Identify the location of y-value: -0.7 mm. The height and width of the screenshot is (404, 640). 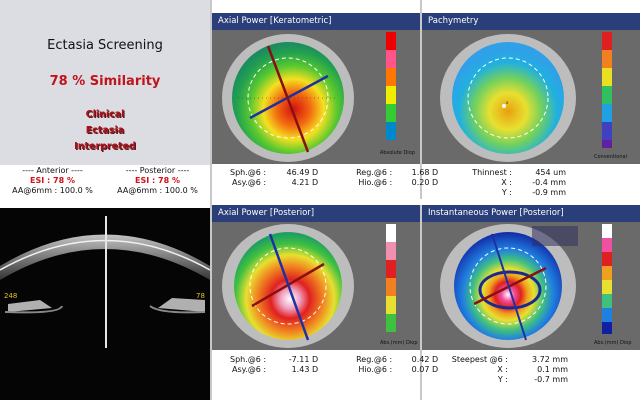
(551, 379).